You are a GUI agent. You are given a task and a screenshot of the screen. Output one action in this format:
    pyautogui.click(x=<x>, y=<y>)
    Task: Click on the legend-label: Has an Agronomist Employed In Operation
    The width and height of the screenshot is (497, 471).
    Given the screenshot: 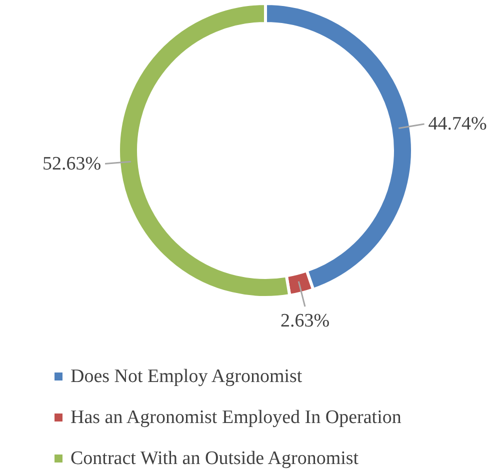 What is the action you would take?
    pyautogui.click(x=236, y=417)
    